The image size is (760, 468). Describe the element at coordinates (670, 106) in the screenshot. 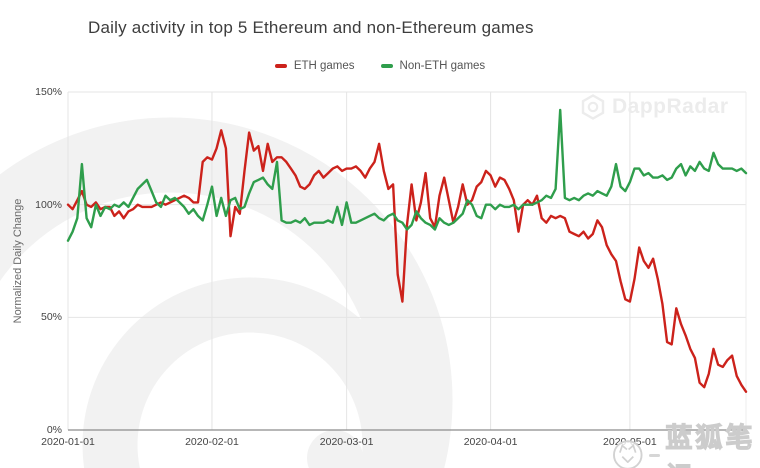

I see `dappradar-watermark-text: DappRadar` at that location.